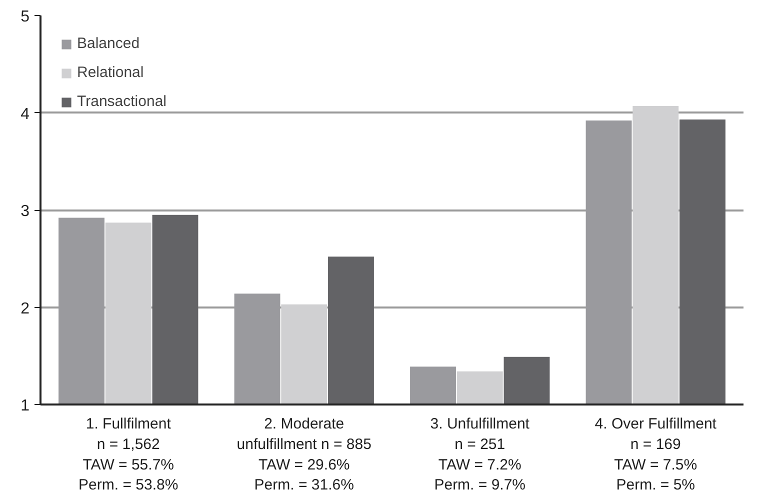  Describe the element at coordinates (304, 455) in the screenshot. I see `x-tick-label: 2. Moderate unfulfillment n = 885 TAW = 29.6% Perm. = 31.6%` at that location.